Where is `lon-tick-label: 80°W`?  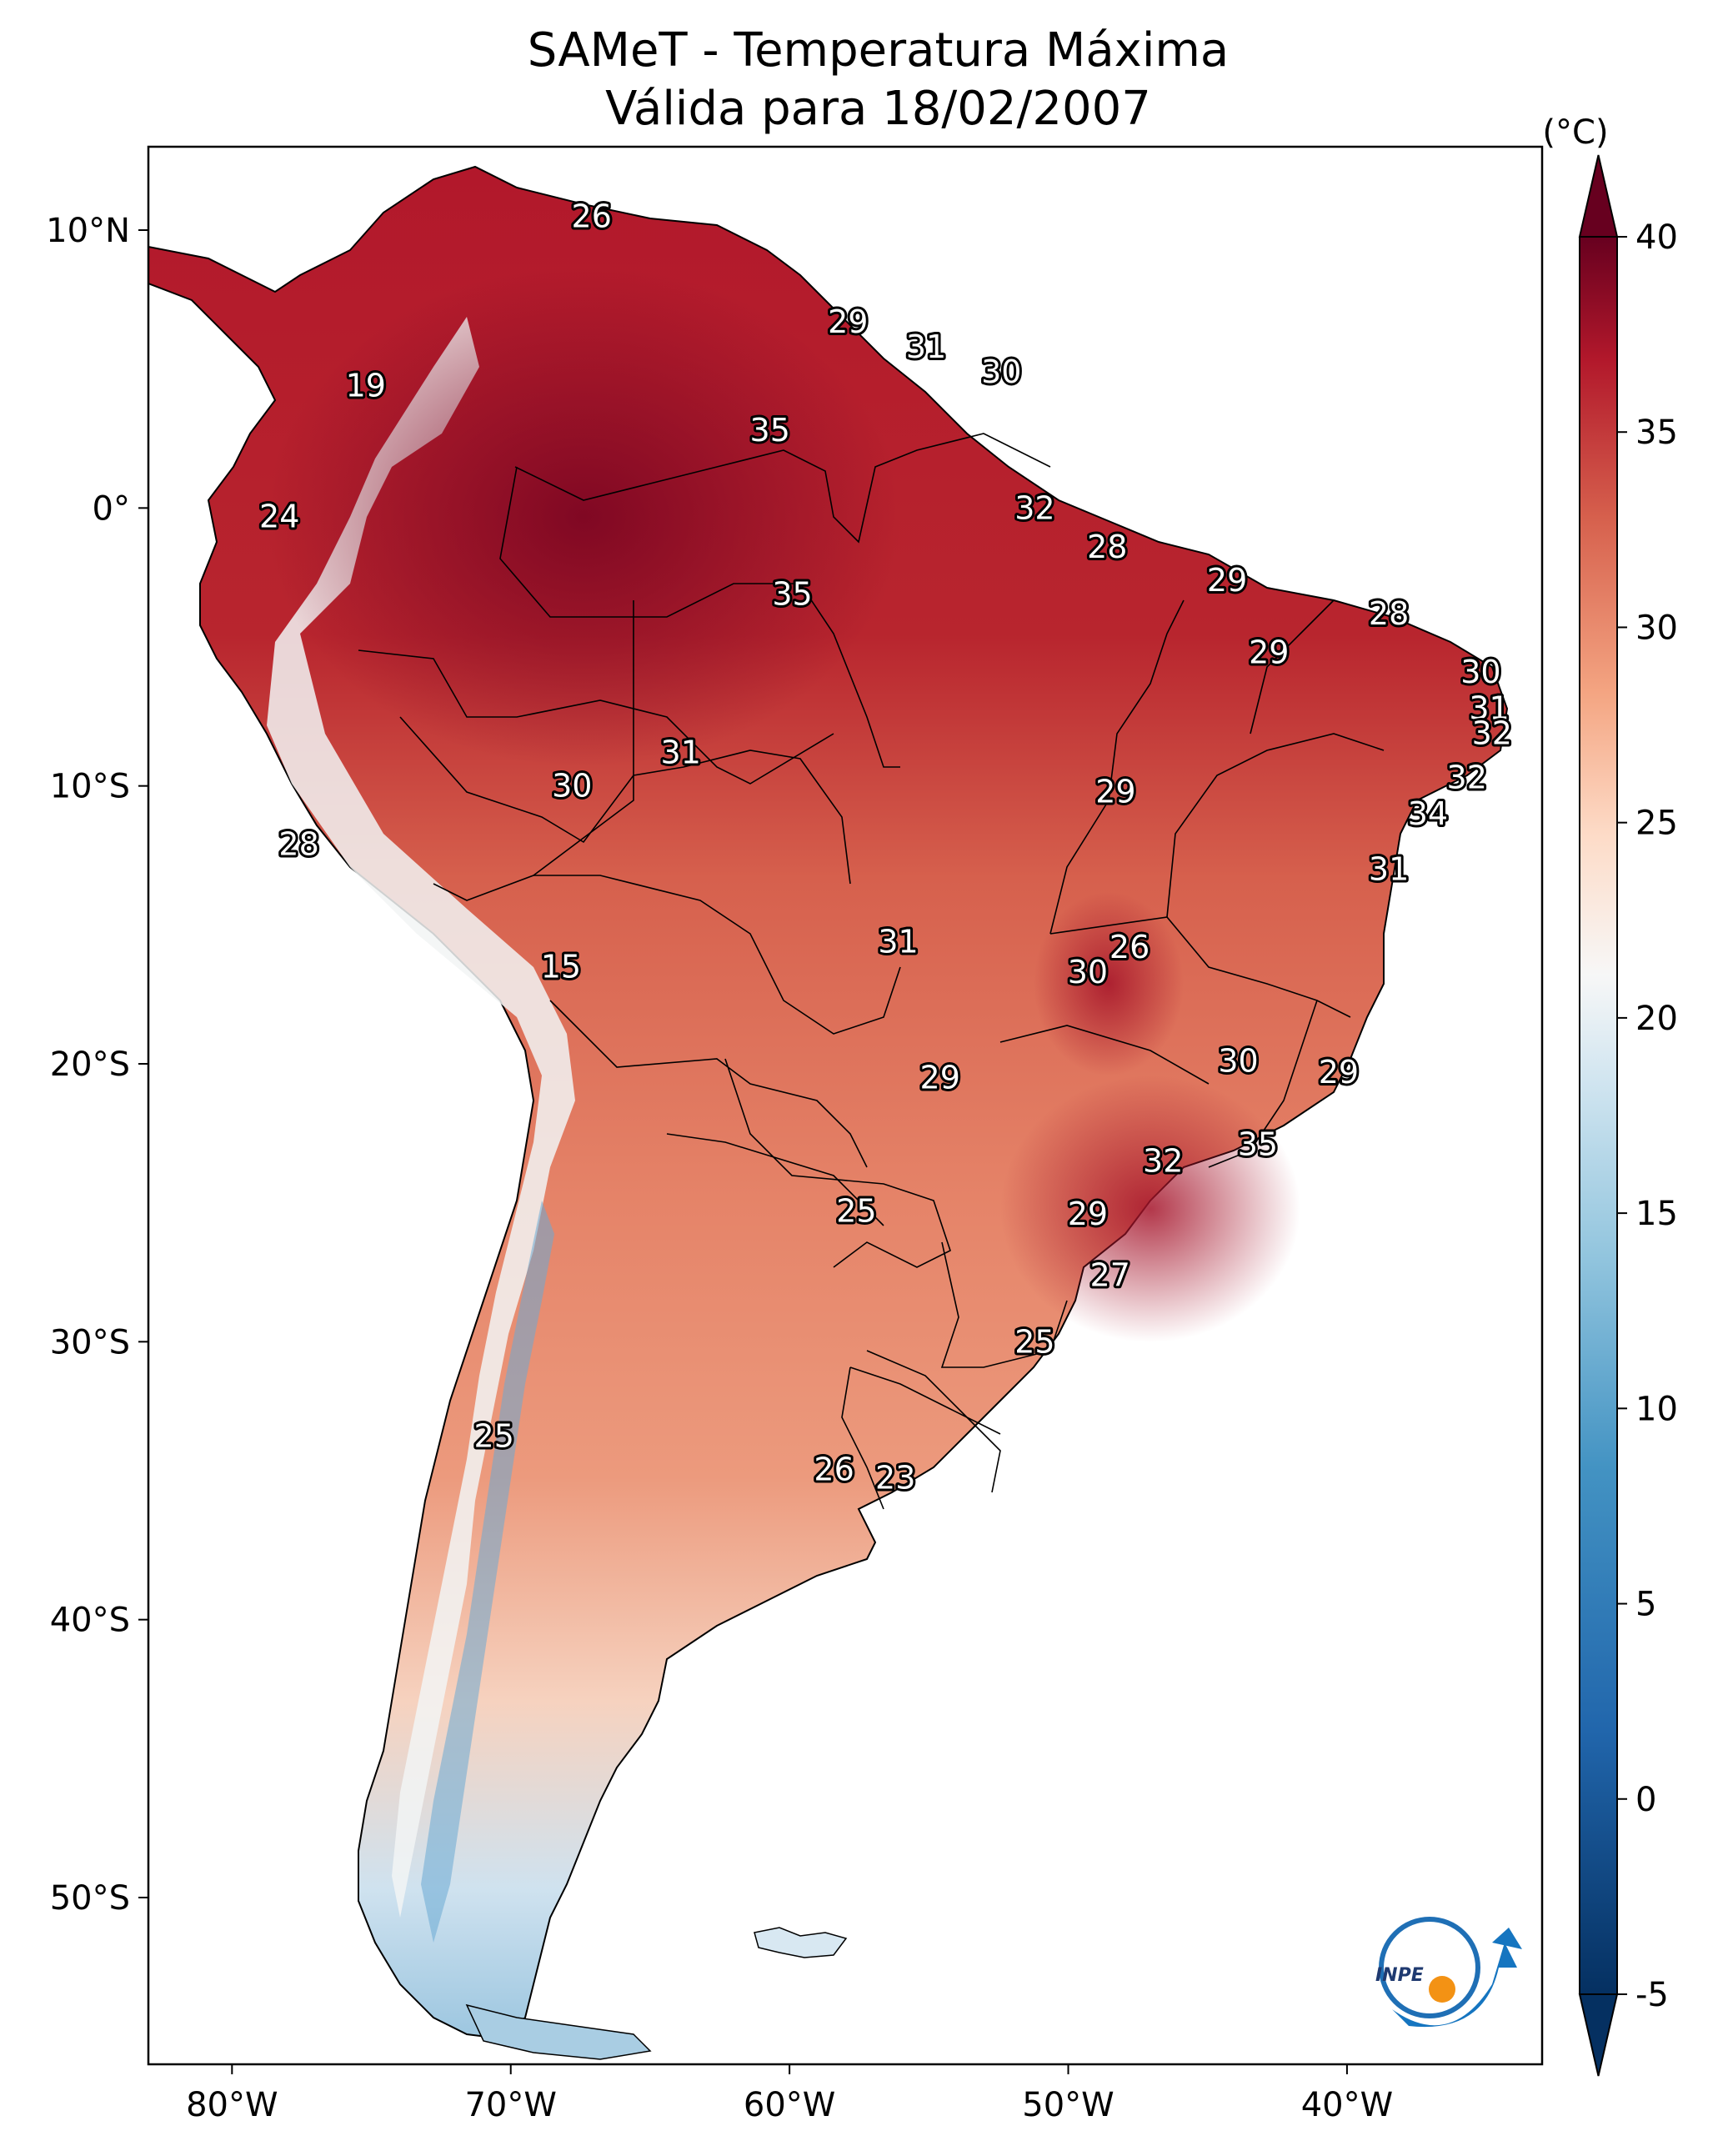
lon-tick-label: 80°W is located at coordinates (232, 2105).